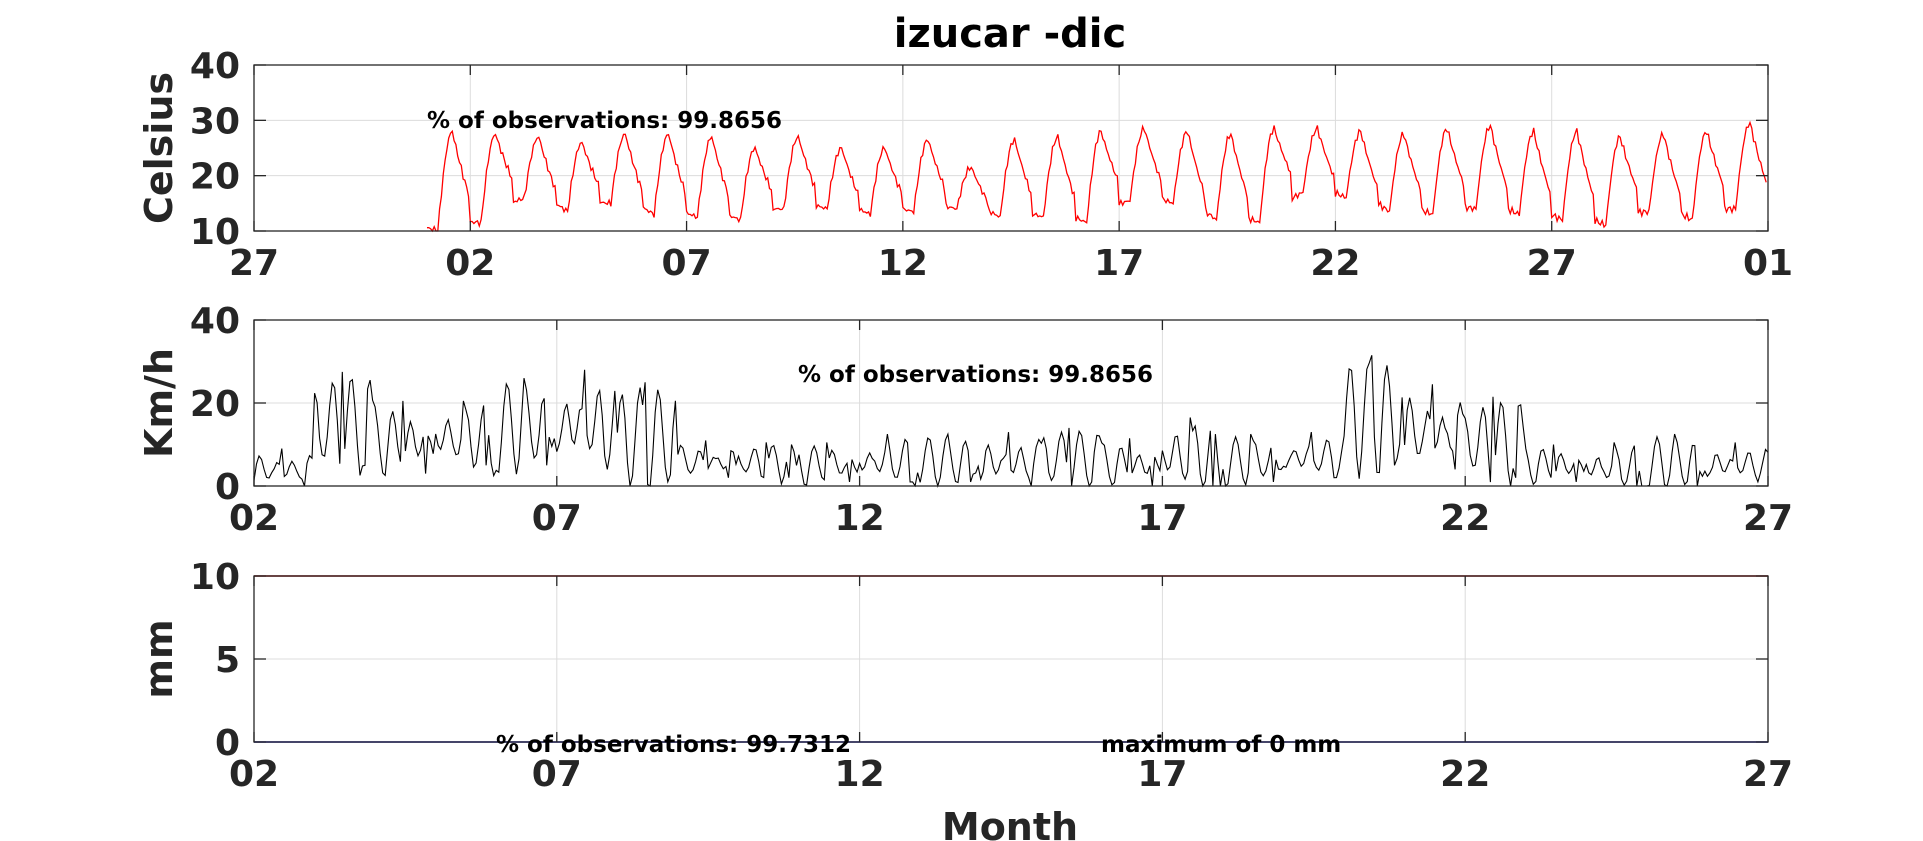 This screenshot has width=1923, height=841. What do you see at coordinates (215, 232) in the screenshot?
I see `temperature-y-tick-label: 10` at bounding box center [215, 232].